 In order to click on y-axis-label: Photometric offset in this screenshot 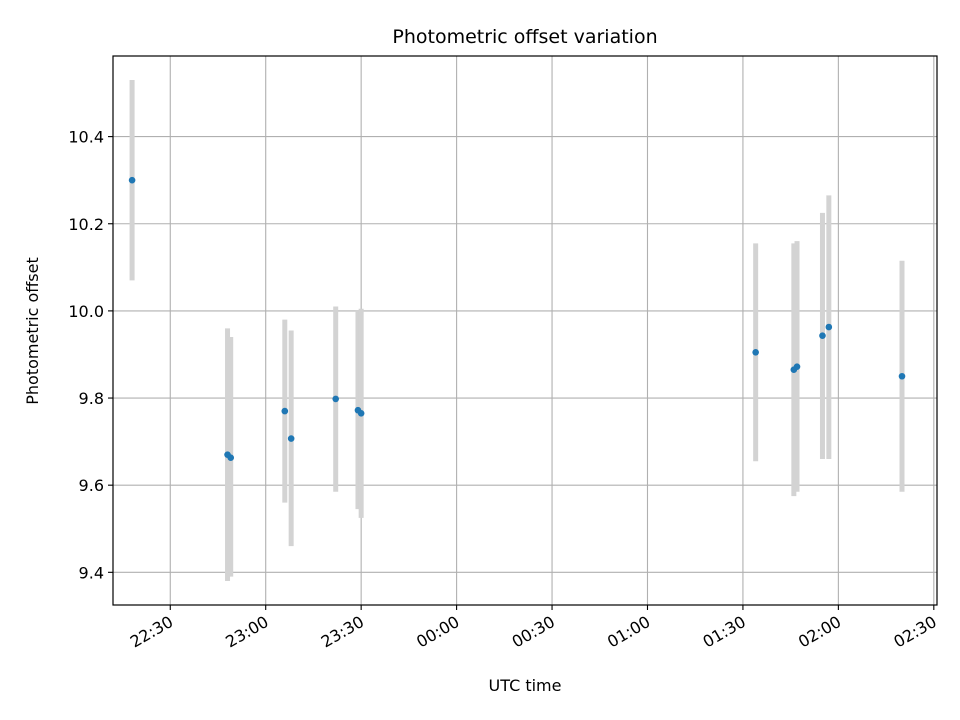, I will do `click(32, 331)`.